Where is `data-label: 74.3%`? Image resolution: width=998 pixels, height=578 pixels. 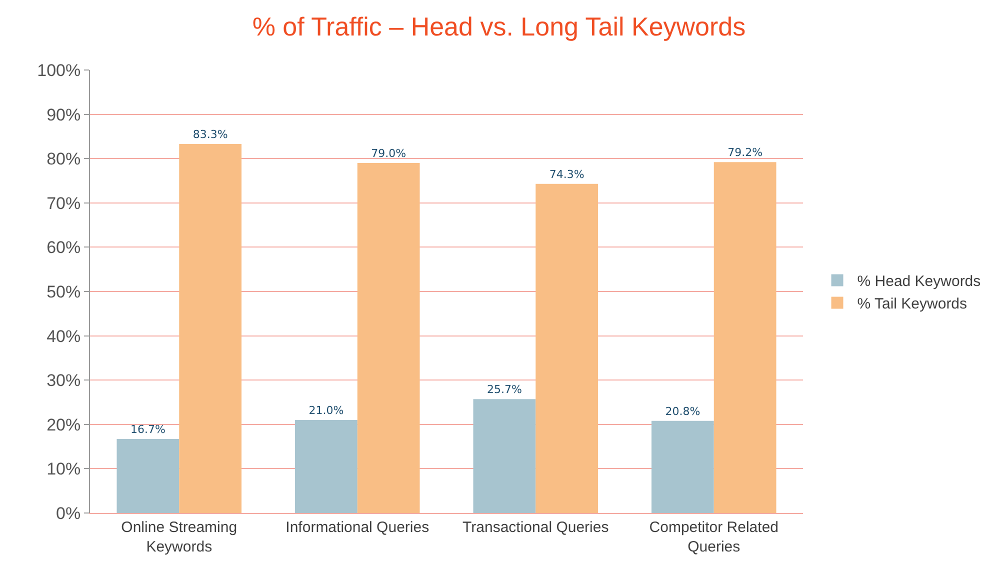 data-label: 74.3% is located at coordinates (566, 174).